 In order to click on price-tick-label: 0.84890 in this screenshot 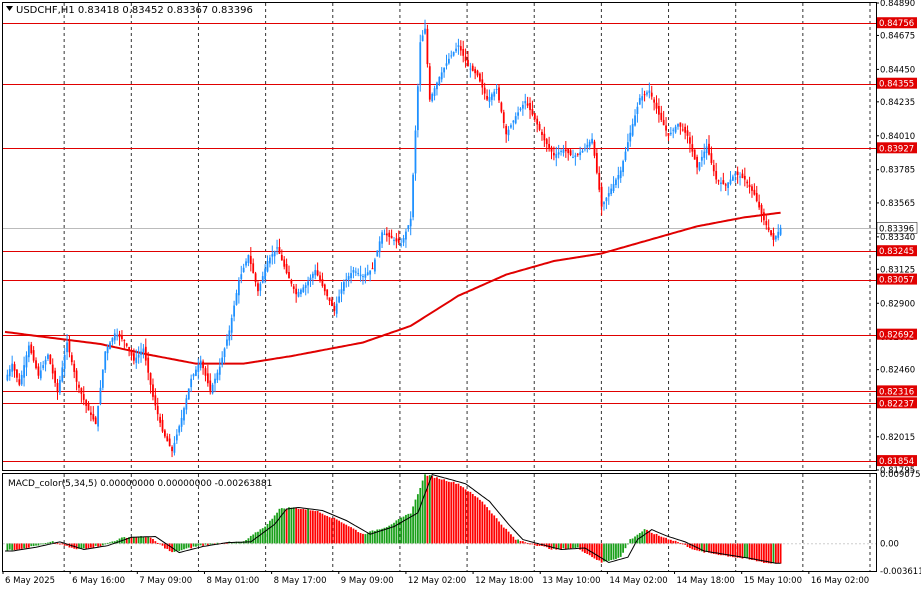, I will do `click(897, 4)`.